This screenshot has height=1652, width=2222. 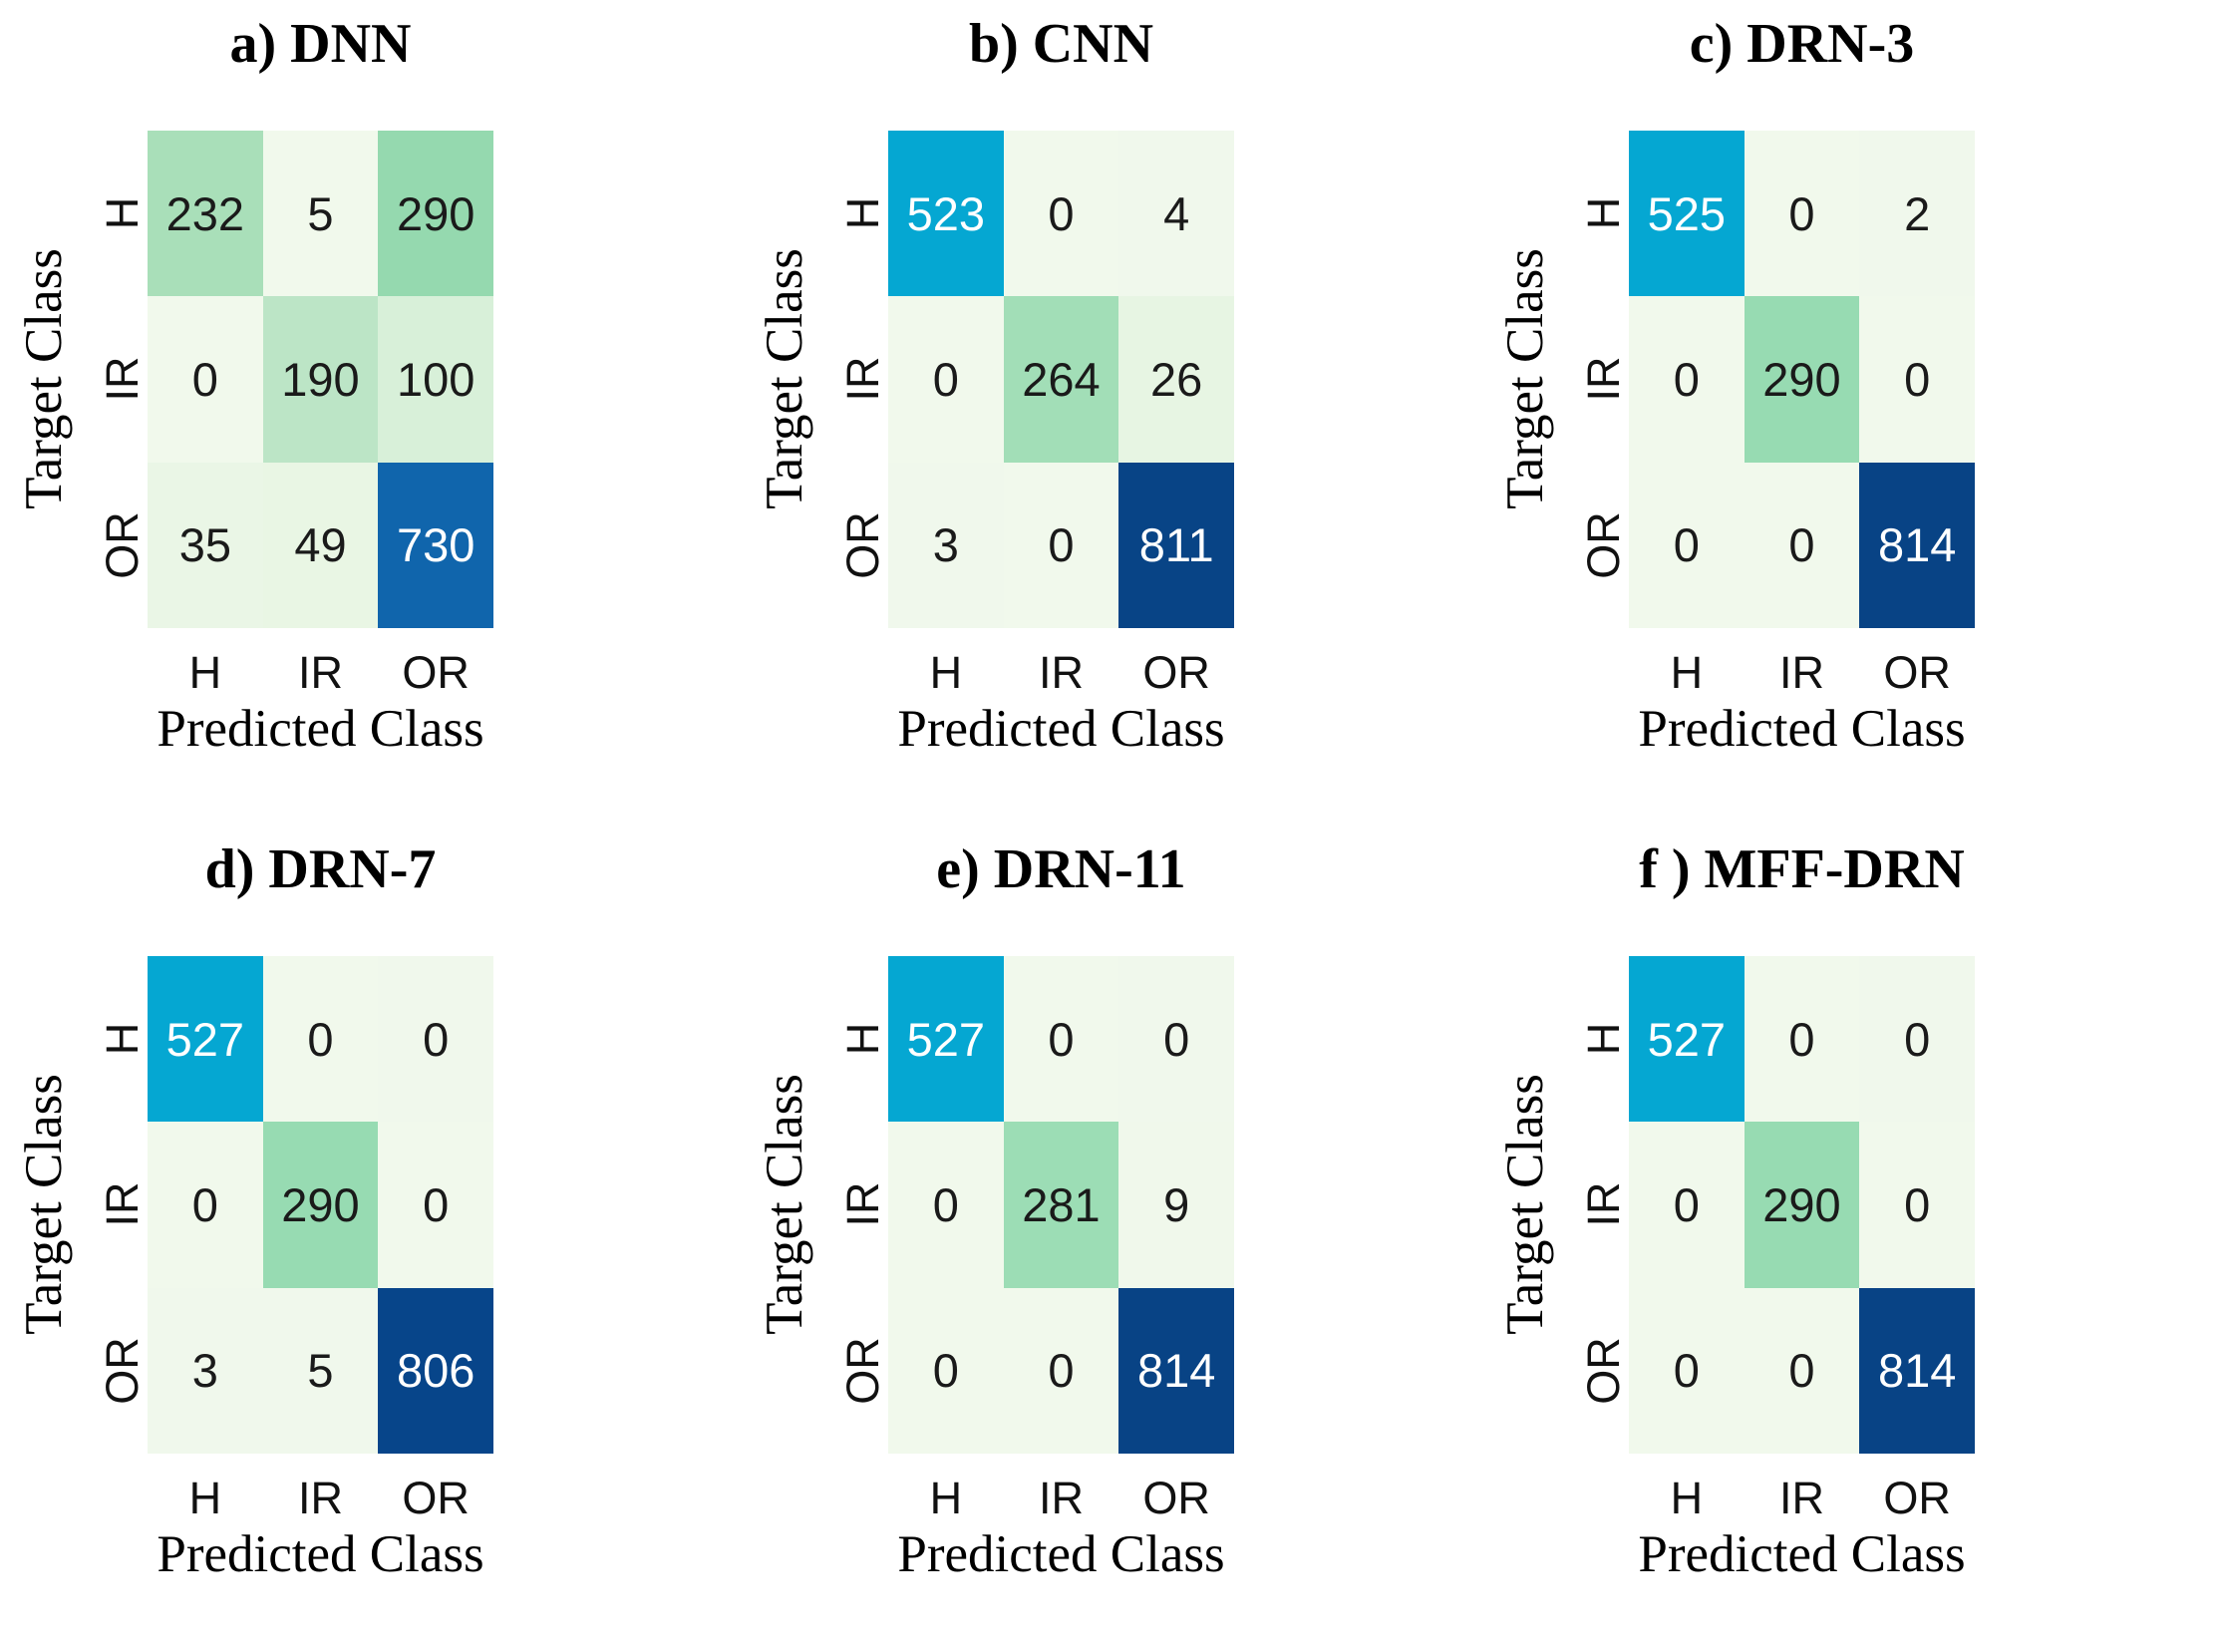 What do you see at coordinates (1061, 545) in the screenshot?
I see `matrix-cell-OR-IR: 0` at bounding box center [1061, 545].